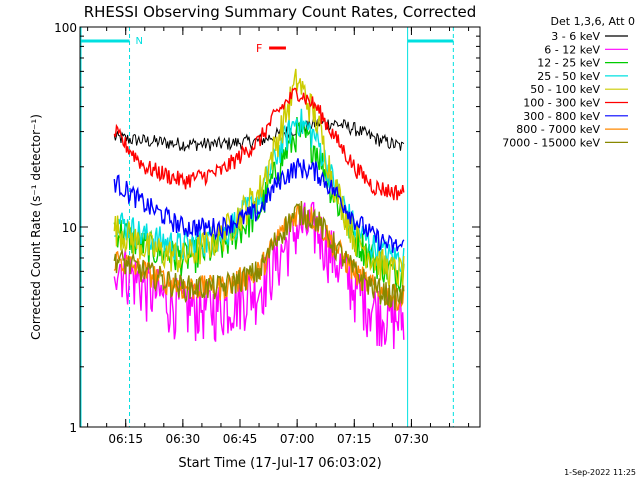 The height and width of the screenshot is (480, 640). Describe the element at coordinates (411, 439) in the screenshot. I see `x-tick-label-5: 07:30` at that location.